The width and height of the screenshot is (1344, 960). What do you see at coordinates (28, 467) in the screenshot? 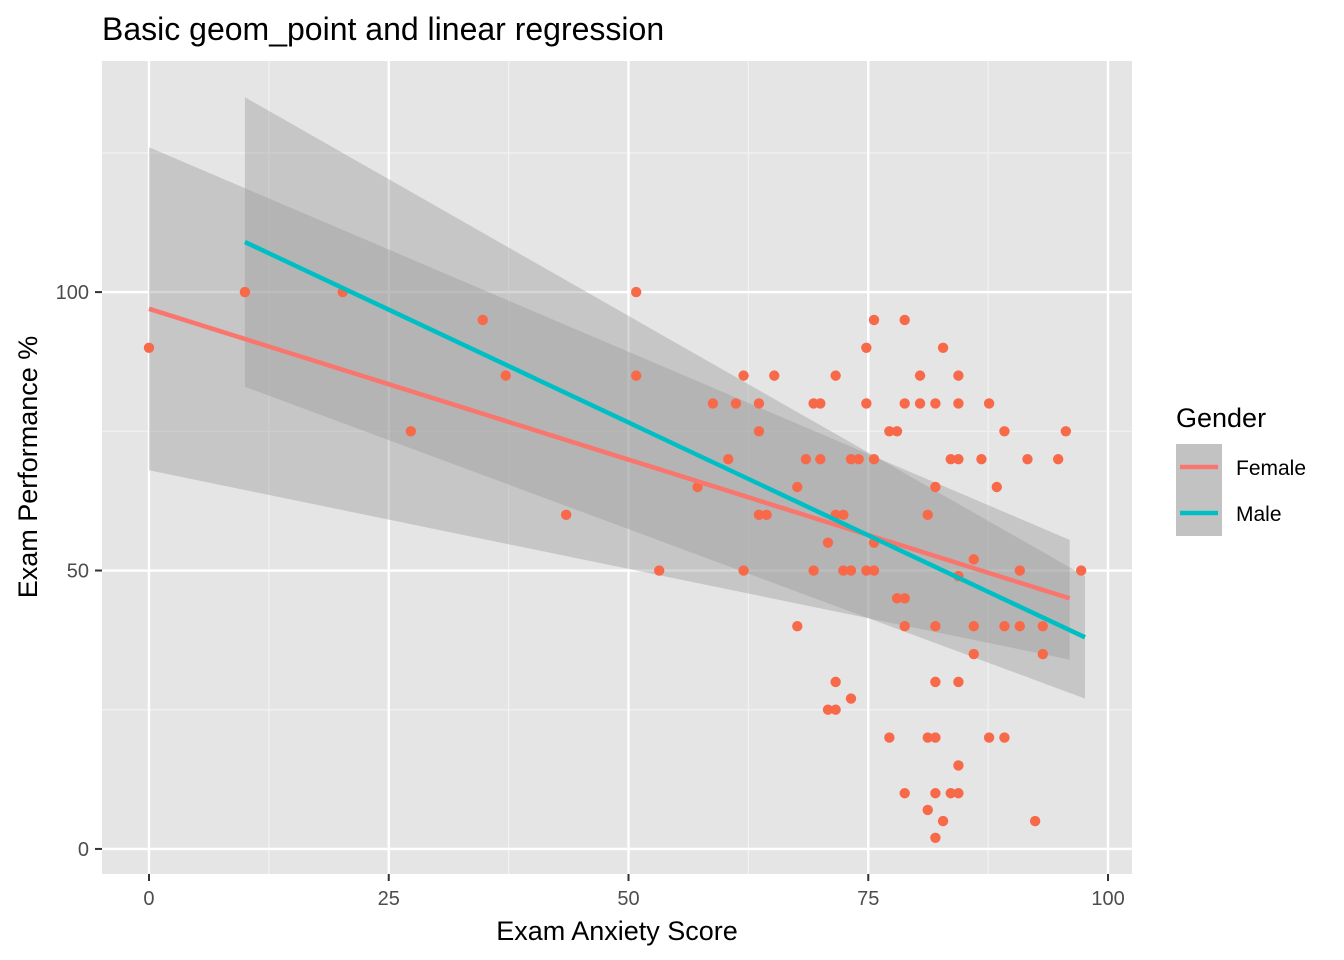
I see `y-axis-title: Exam Performance %` at bounding box center [28, 467].